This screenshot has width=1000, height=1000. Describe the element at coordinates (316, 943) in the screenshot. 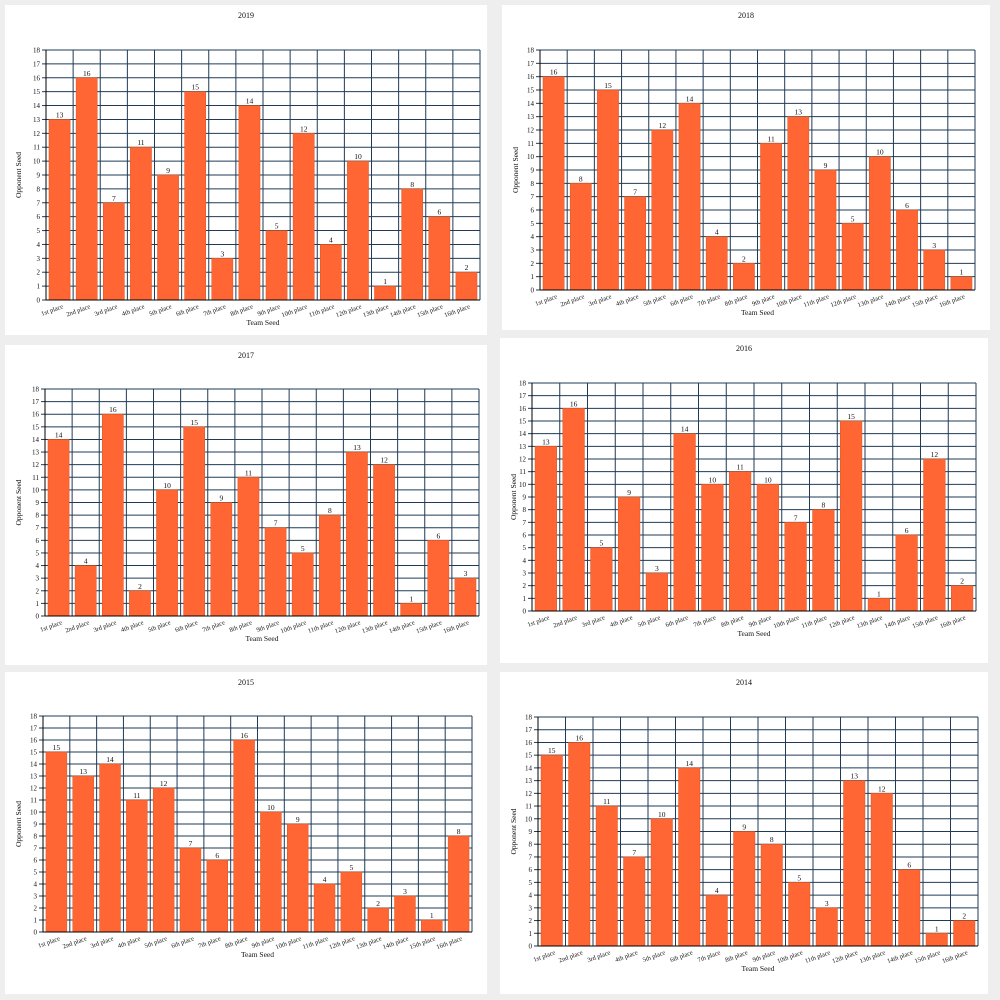

I see `x-tick-label: 11th place` at that location.